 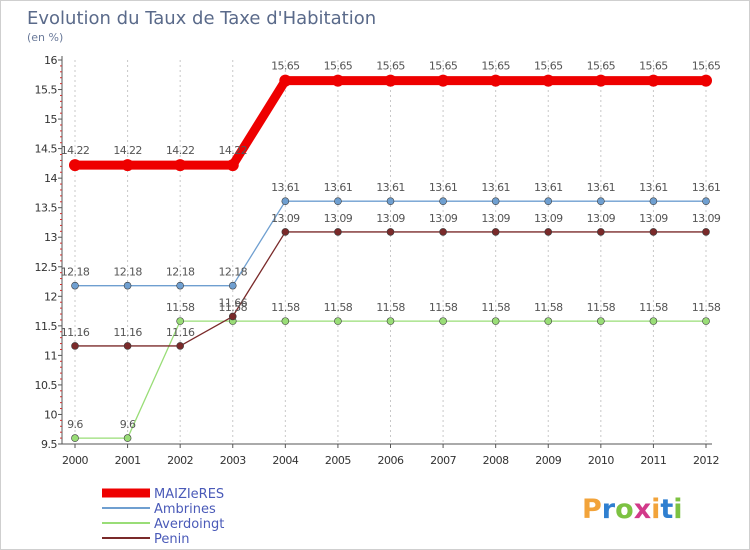 What do you see at coordinates (338, 460) in the screenshot?
I see `x-tick-label-2005: 2005` at bounding box center [338, 460].